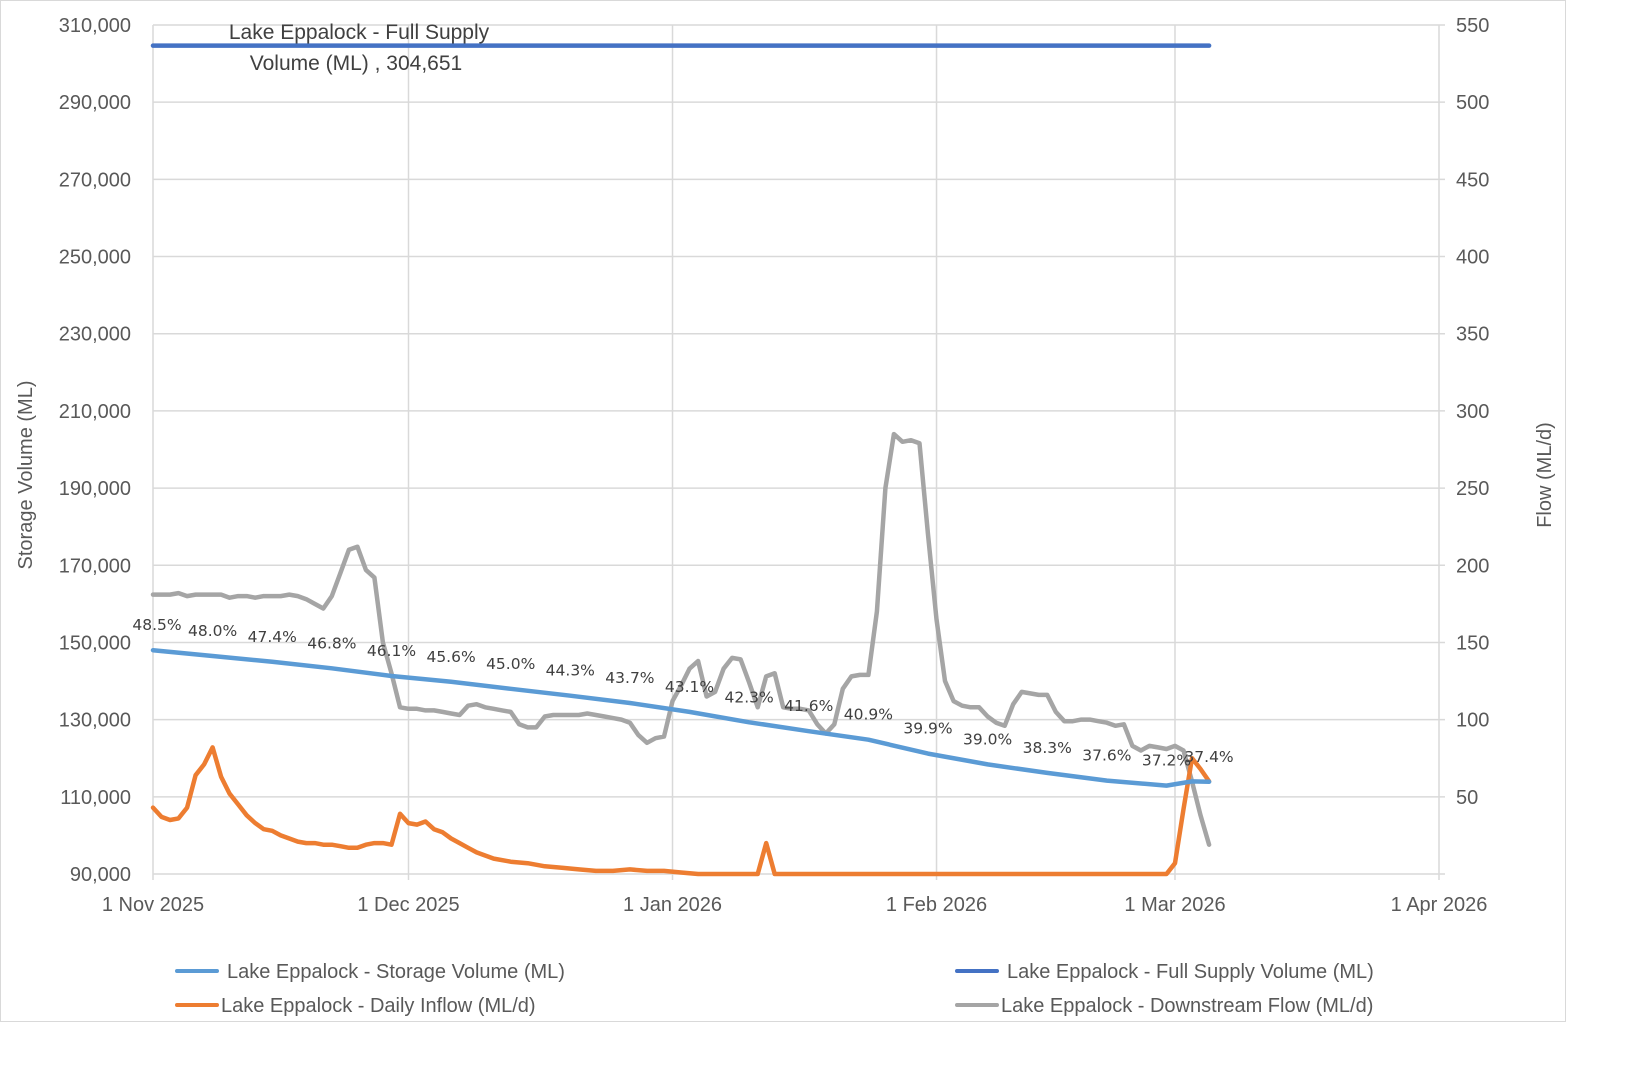  I want to click on storage-percent-label: 38.3%, so click(1047, 748).